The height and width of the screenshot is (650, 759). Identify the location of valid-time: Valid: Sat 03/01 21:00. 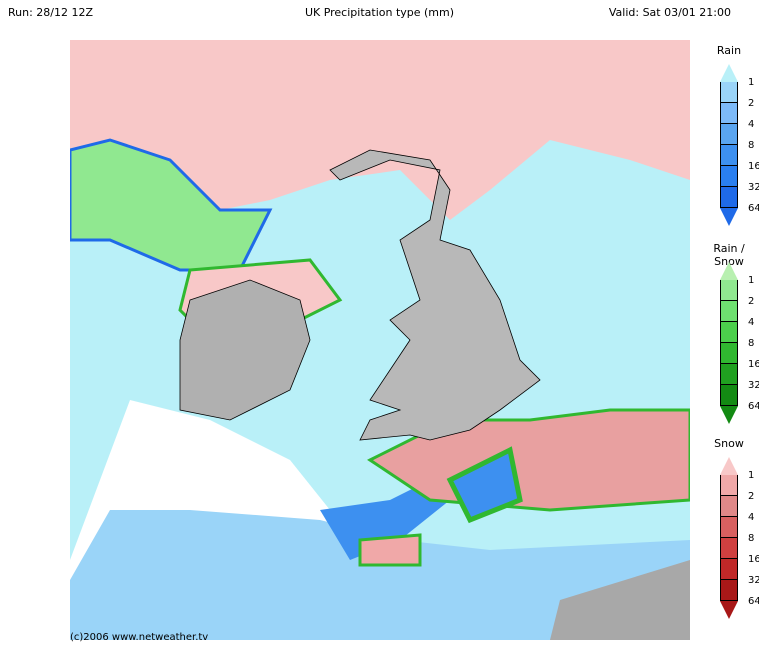
(669, 12).